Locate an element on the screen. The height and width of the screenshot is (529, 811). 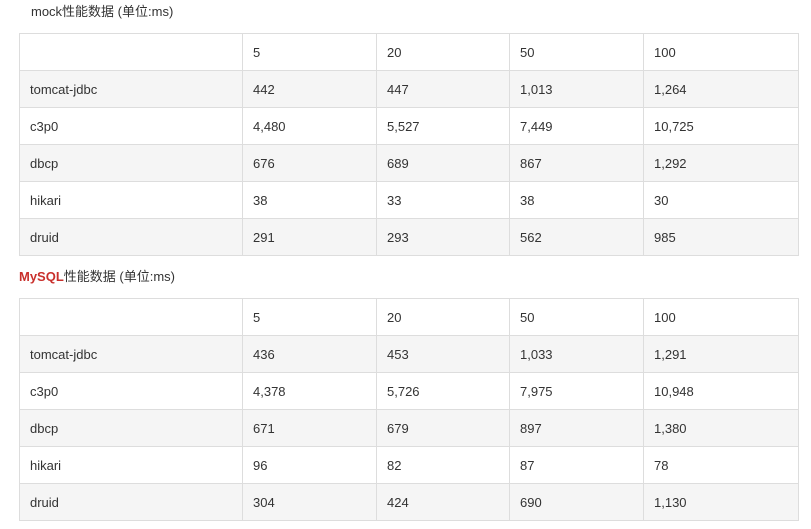
value-cell: 436 is located at coordinates (309, 354).